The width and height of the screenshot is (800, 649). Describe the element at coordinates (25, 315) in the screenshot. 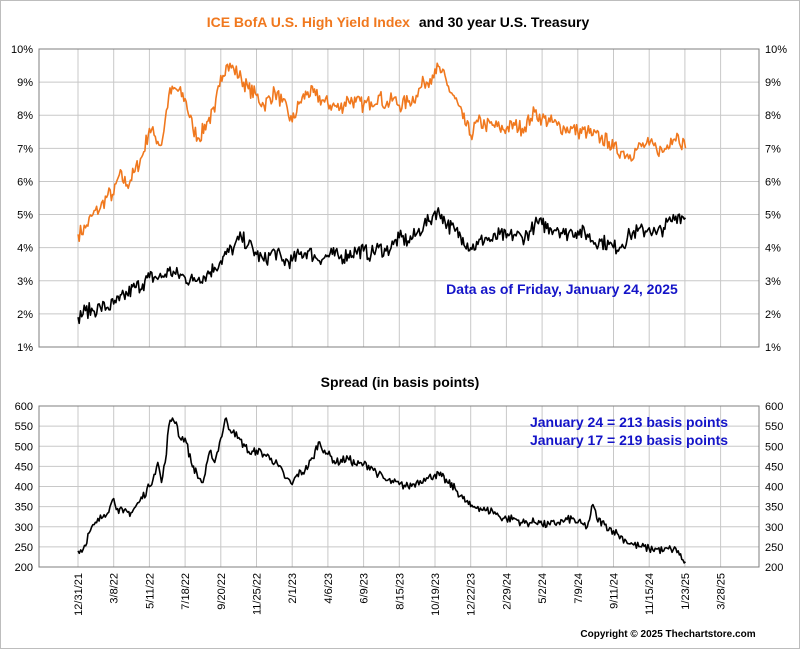

I see `y-tick-label-left: 2%` at that location.